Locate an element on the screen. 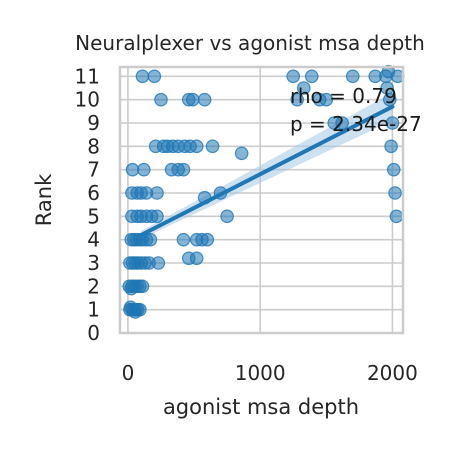  y-tick-label-11: 11 is located at coordinates (87, 76).